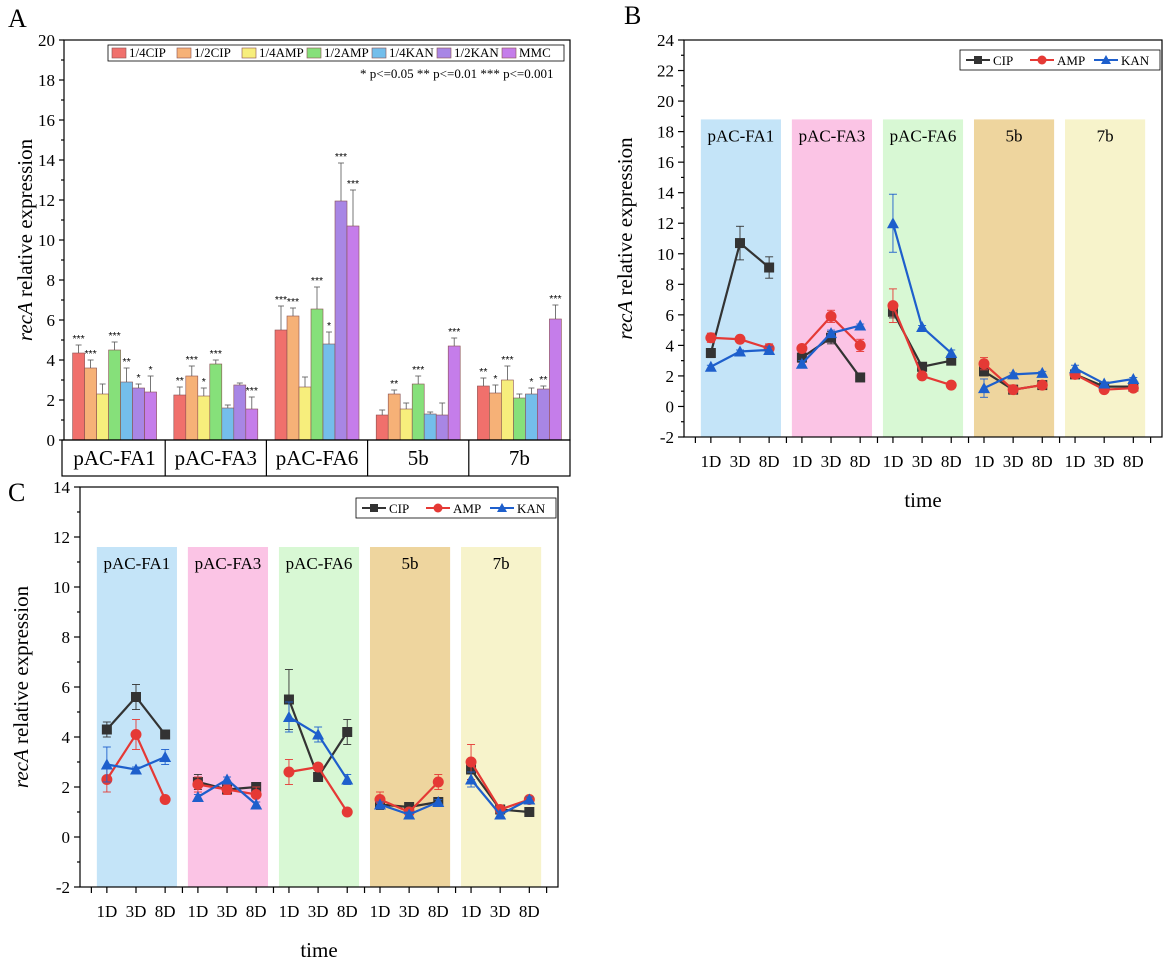 This screenshot has width=1170, height=960. Describe the element at coordinates (625, 238) in the screenshot. I see `y-axis-label: recA relative expression` at that location.